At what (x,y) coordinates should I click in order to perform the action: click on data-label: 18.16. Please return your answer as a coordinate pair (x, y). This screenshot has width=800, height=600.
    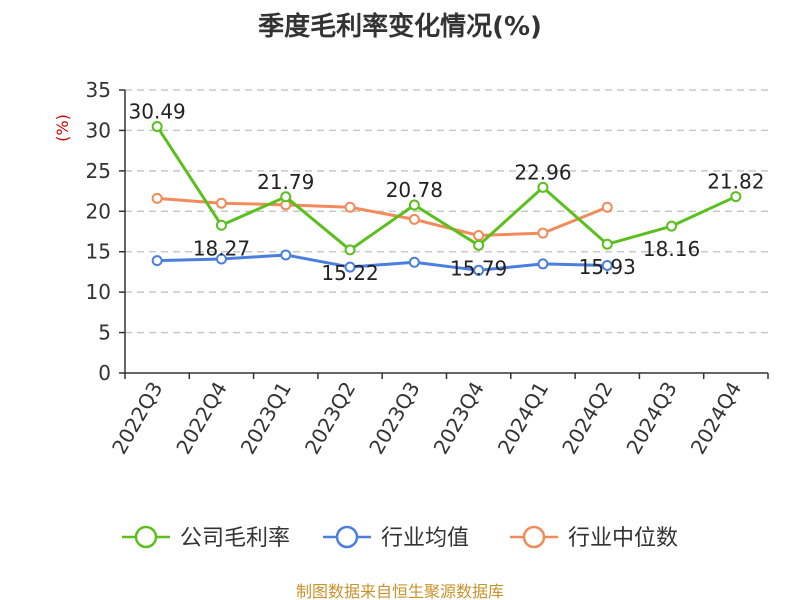
    Looking at the image, I should click on (671, 249).